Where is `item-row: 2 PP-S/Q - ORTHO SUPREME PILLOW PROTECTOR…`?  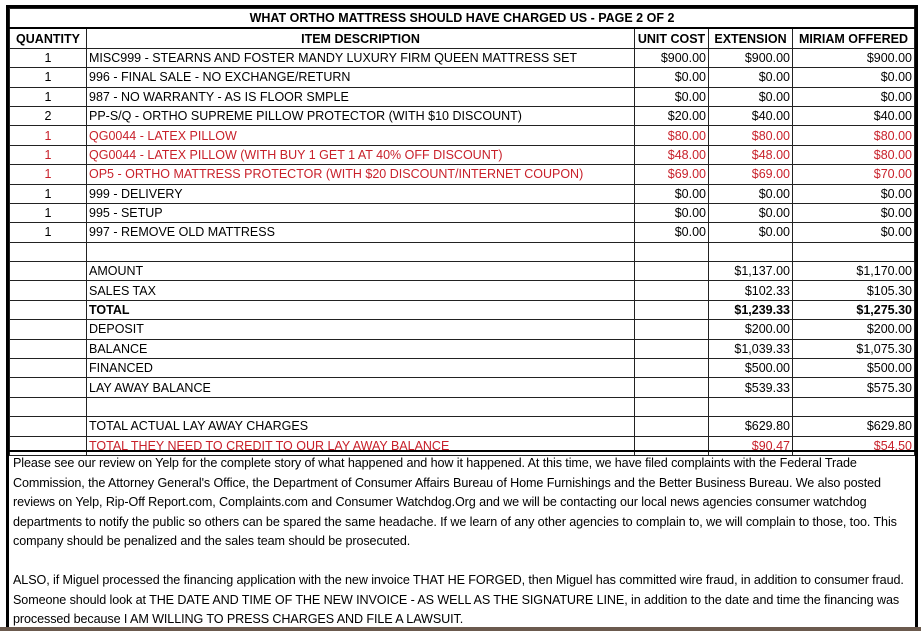 item-row: 2 PP-S/Q - ORTHO SUPREME PILLOW PROTECTOR… is located at coordinates (462, 116).